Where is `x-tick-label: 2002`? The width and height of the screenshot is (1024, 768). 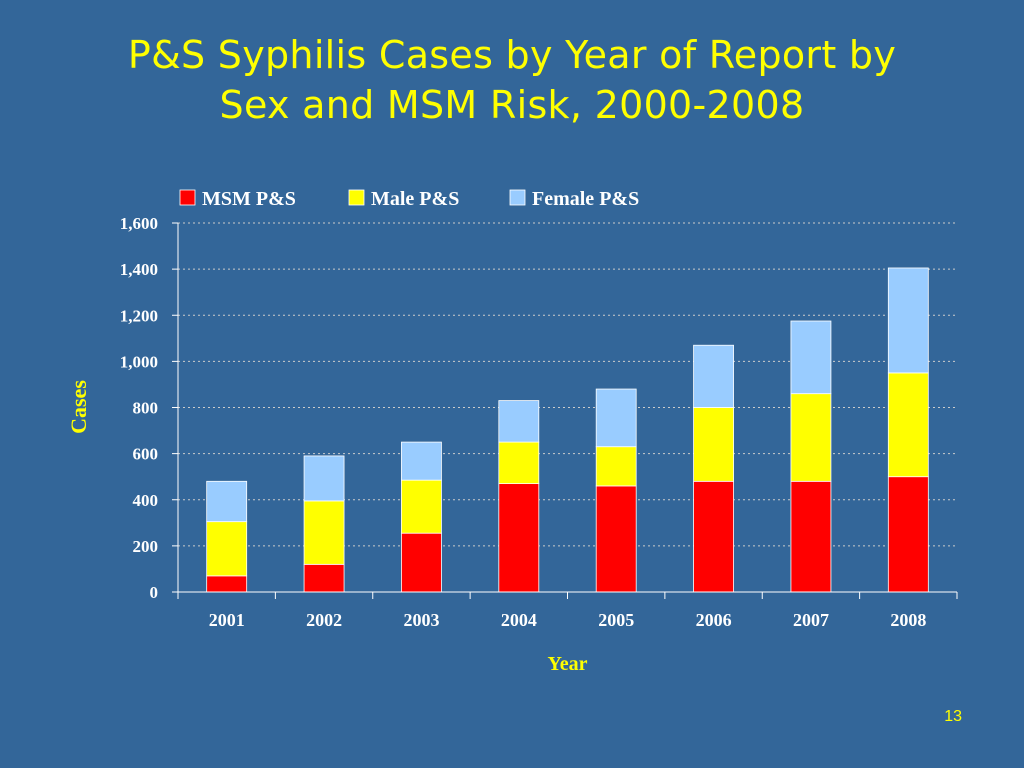
x-tick-label: 2002 is located at coordinates (324, 620).